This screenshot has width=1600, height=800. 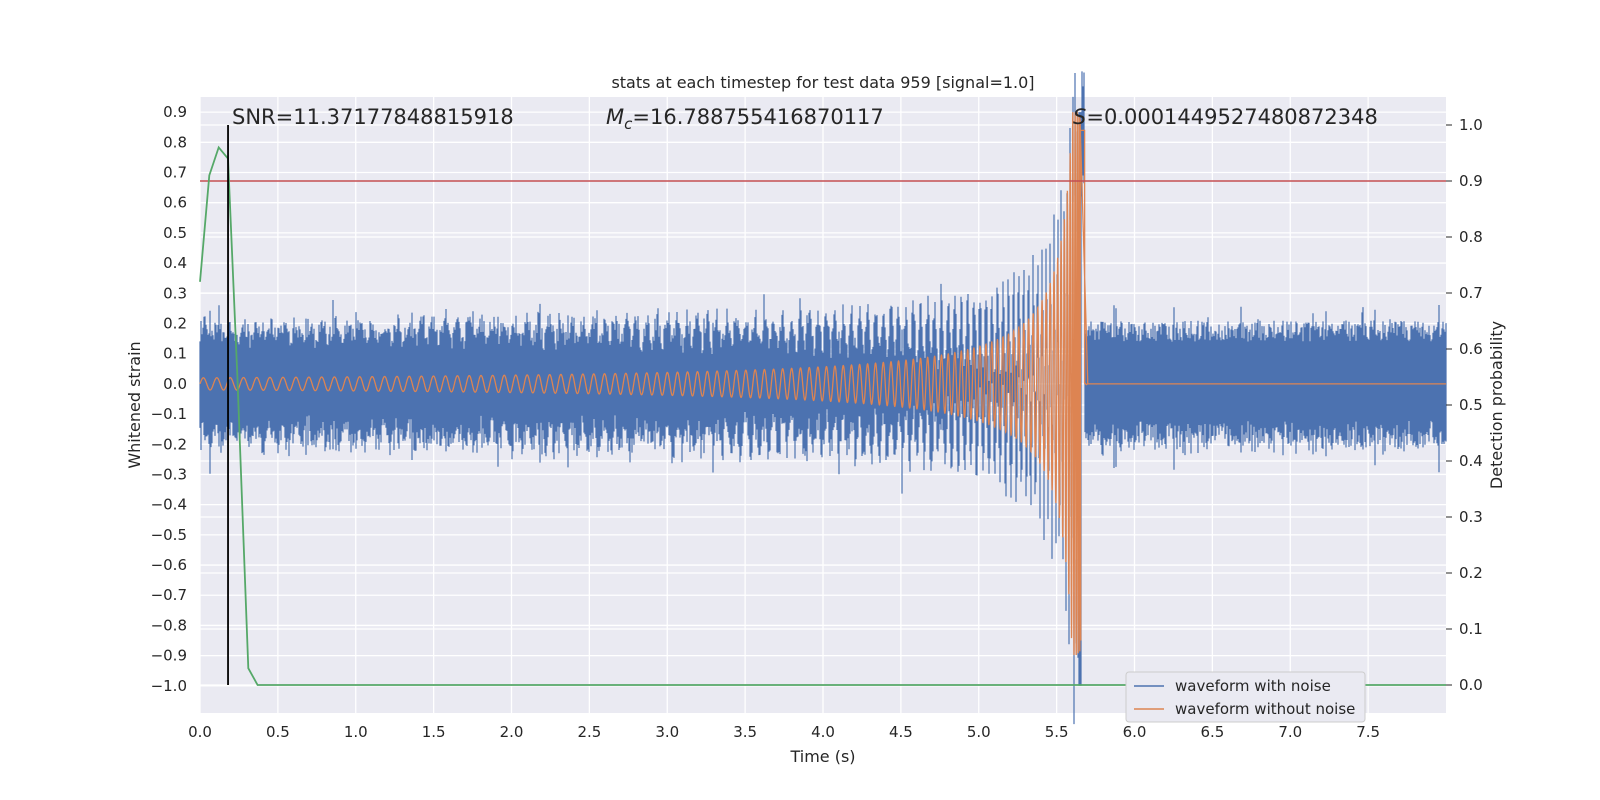 What do you see at coordinates (901, 732) in the screenshot?
I see `x-tick-label-9: 4.5` at bounding box center [901, 732].